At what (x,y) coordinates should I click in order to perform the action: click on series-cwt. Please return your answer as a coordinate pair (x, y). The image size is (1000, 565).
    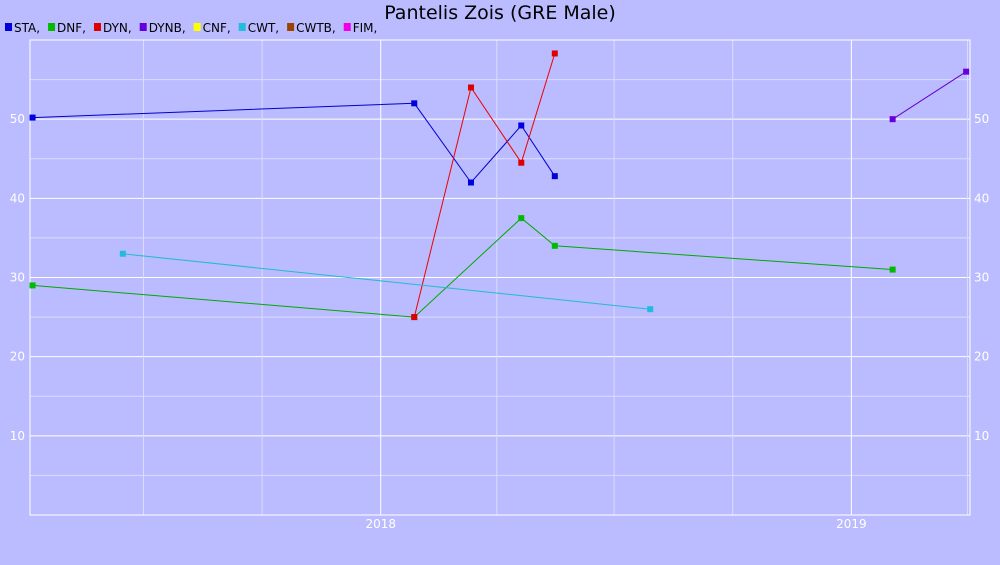
    Looking at the image, I should click on (386, 281).